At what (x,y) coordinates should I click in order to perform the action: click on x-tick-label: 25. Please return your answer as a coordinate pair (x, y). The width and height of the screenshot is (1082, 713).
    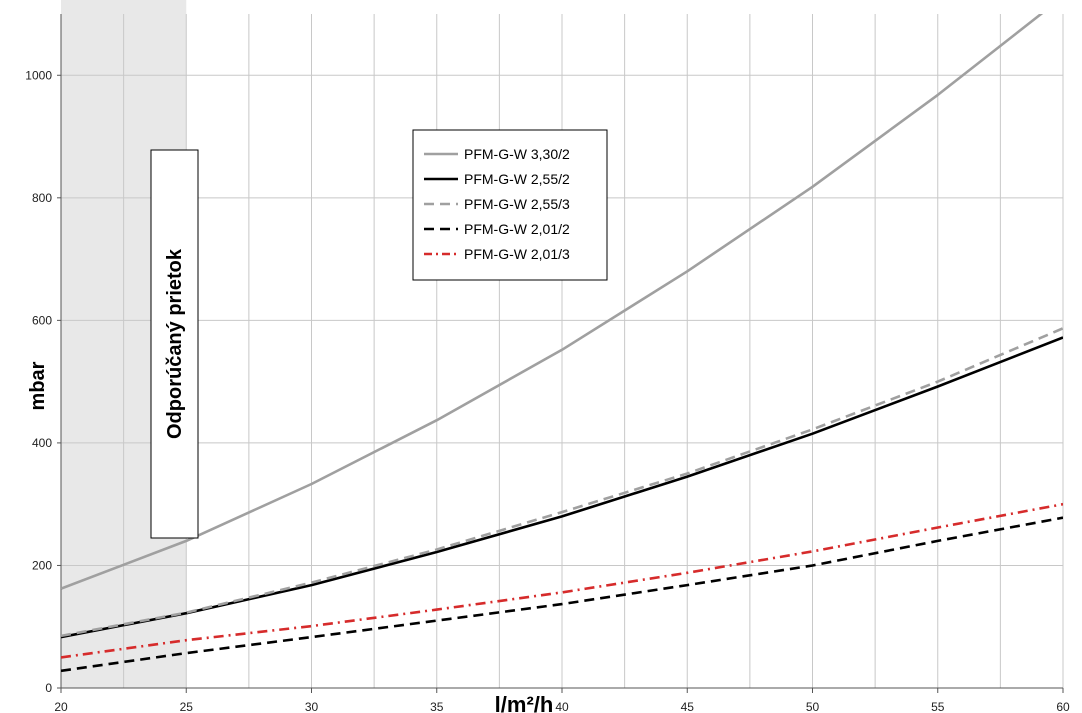
    Looking at the image, I should click on (187, 706).